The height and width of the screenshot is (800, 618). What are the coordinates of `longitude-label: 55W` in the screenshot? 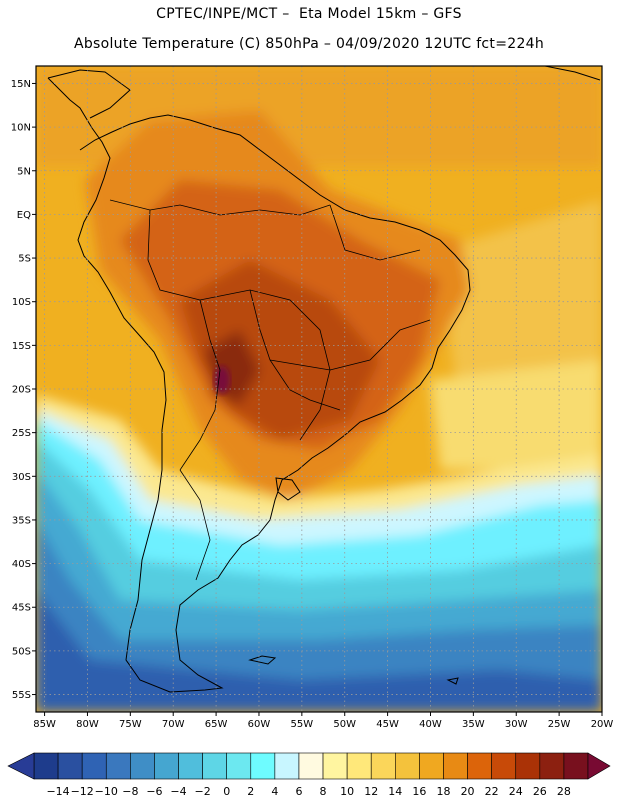 It's located at (302, 724).